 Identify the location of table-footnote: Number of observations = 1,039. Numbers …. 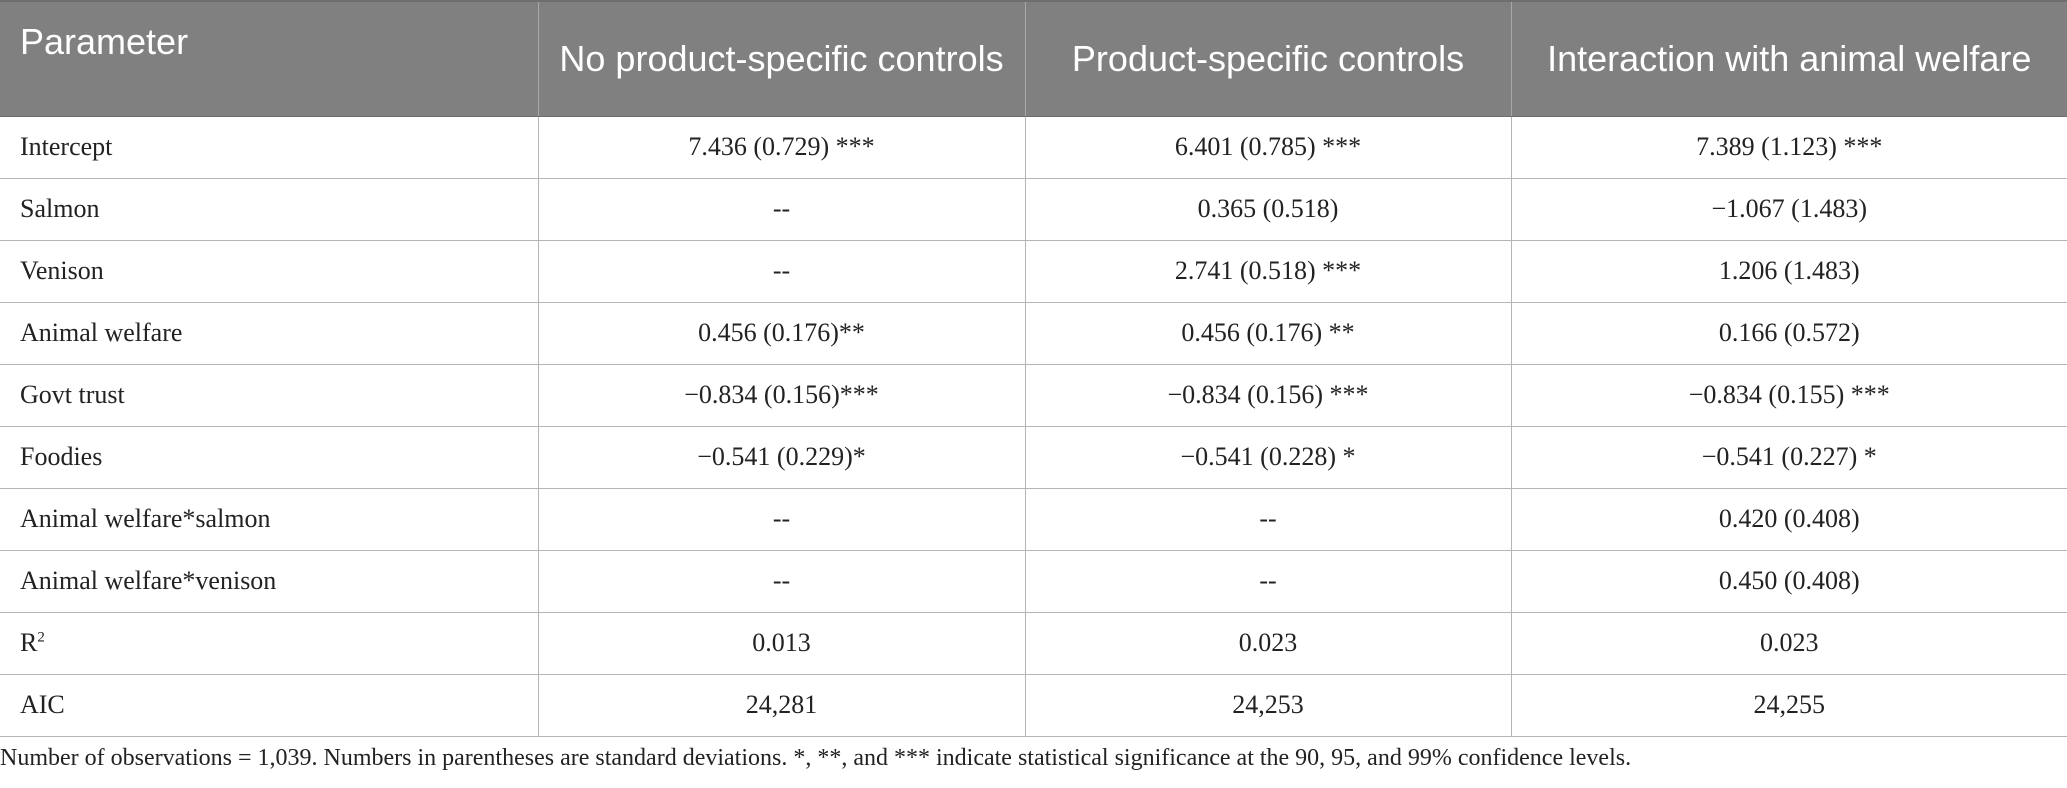
(816, 758).